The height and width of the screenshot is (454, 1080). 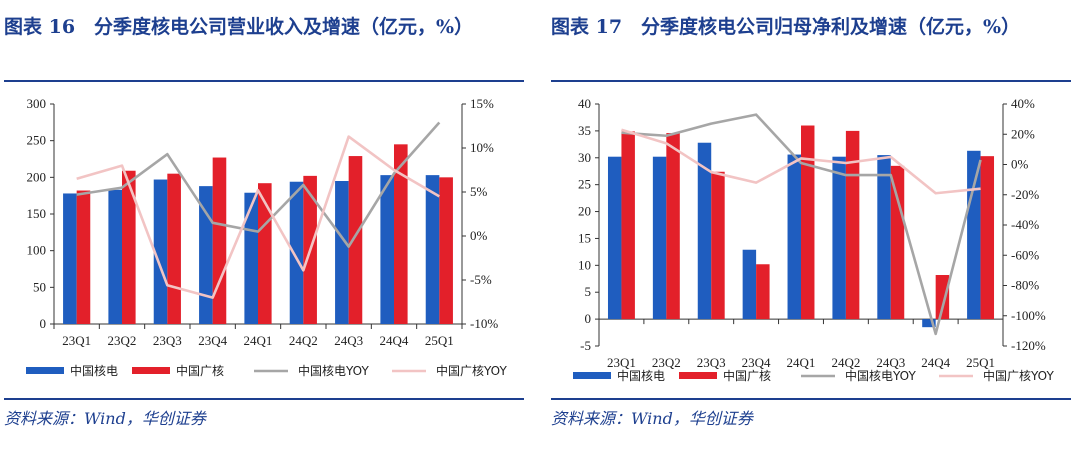 What do you see at coordinates (387, 249) in the screenshot?
I see `bar-中国核电-24Q4` at bounding box center [387, 249].